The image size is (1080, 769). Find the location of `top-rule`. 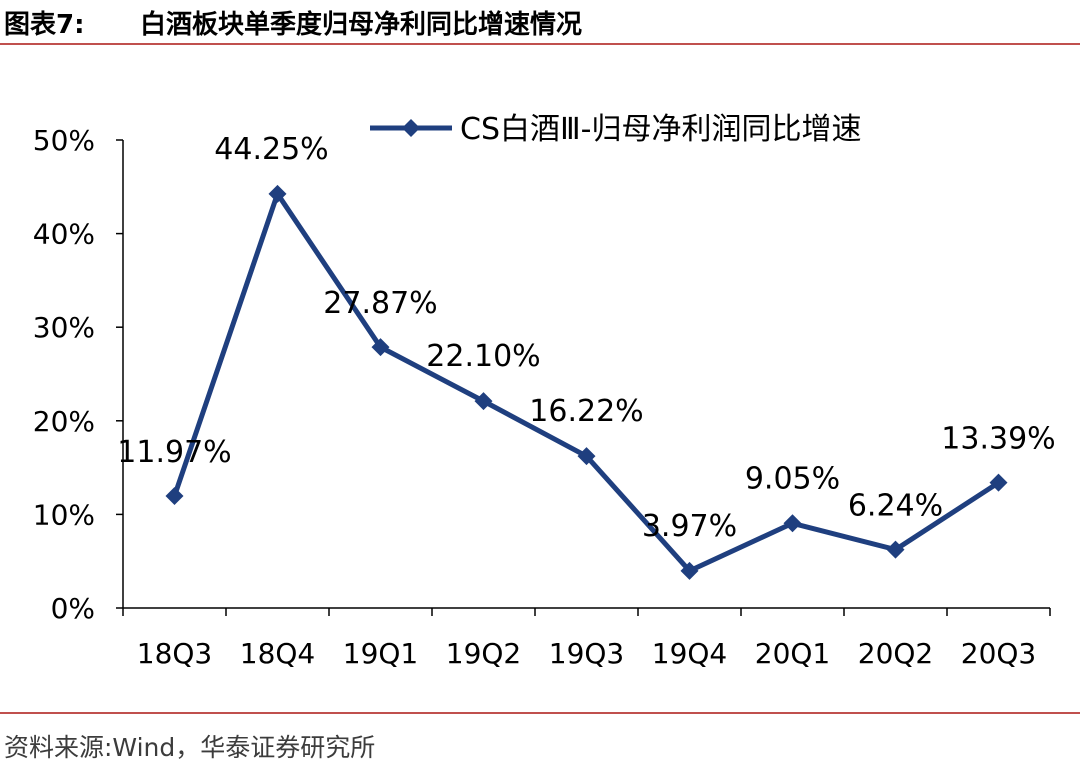

top-rule is located at coordinates (540, 44).